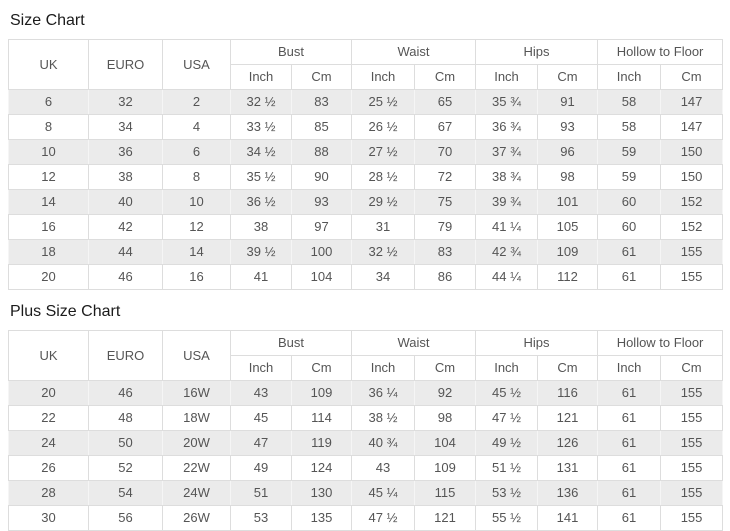  Describe the element at coordinates (48, 227) in the screenshot. I see `table-cell: 16` at that location.